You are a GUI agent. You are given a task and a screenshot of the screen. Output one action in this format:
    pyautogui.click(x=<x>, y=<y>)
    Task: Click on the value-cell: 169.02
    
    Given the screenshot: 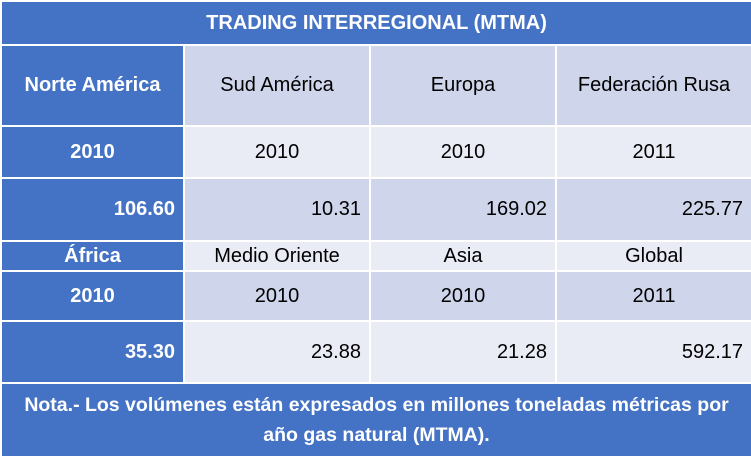 What is the action you would take?
    pyautogui.click(x=463, y=209)
    